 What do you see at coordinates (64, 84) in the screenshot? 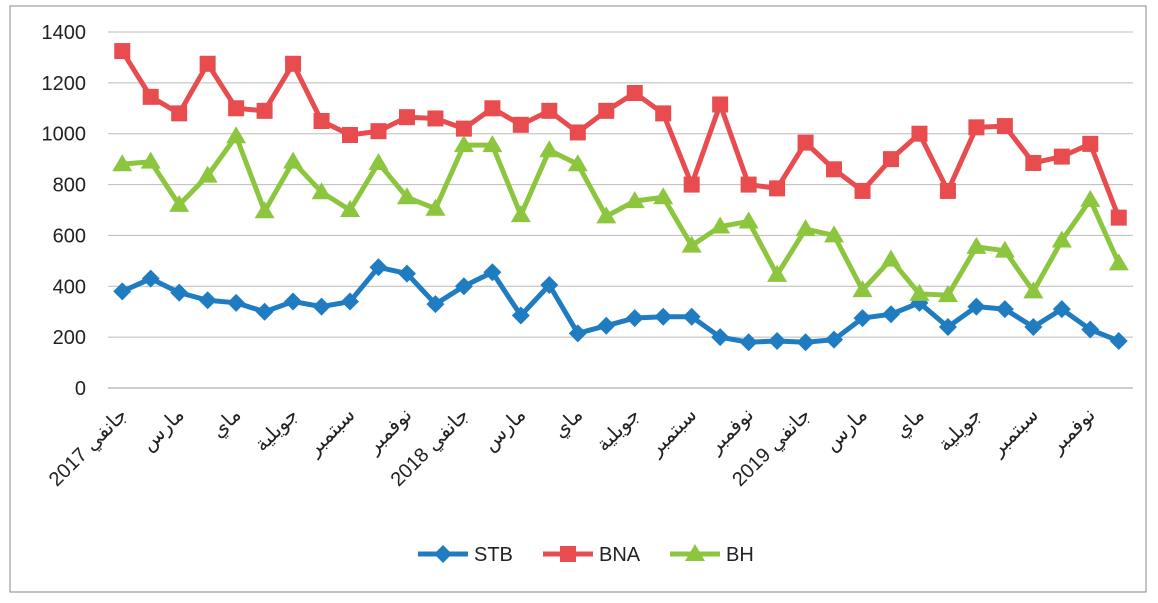
I see `y-tick-label: 1200` at bounding box center [64, 84].